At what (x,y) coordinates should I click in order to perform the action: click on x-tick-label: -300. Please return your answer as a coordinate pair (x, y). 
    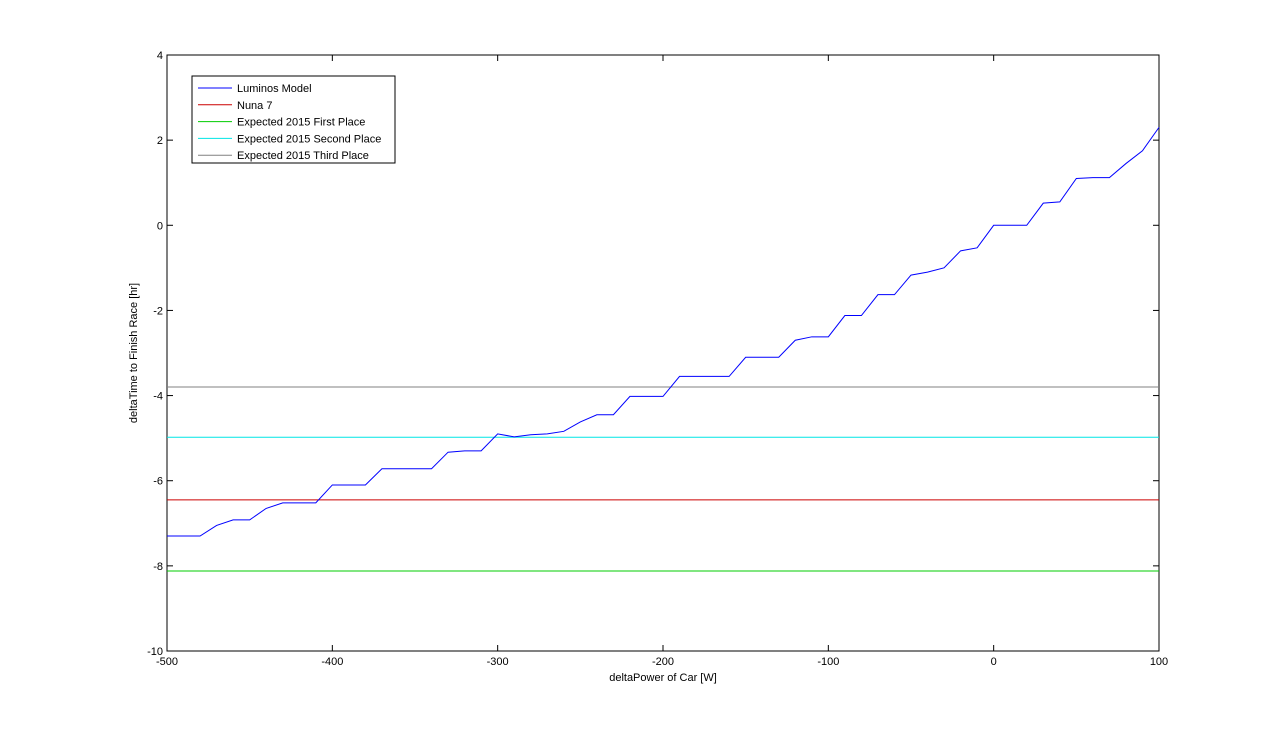
    Looking at the image, I should click on (498, 662).